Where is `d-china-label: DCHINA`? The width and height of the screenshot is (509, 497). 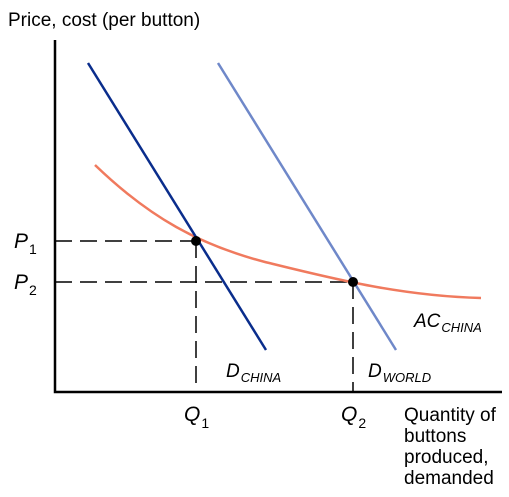 d-china-label: DCHINA is located at coordinates (253, 373).